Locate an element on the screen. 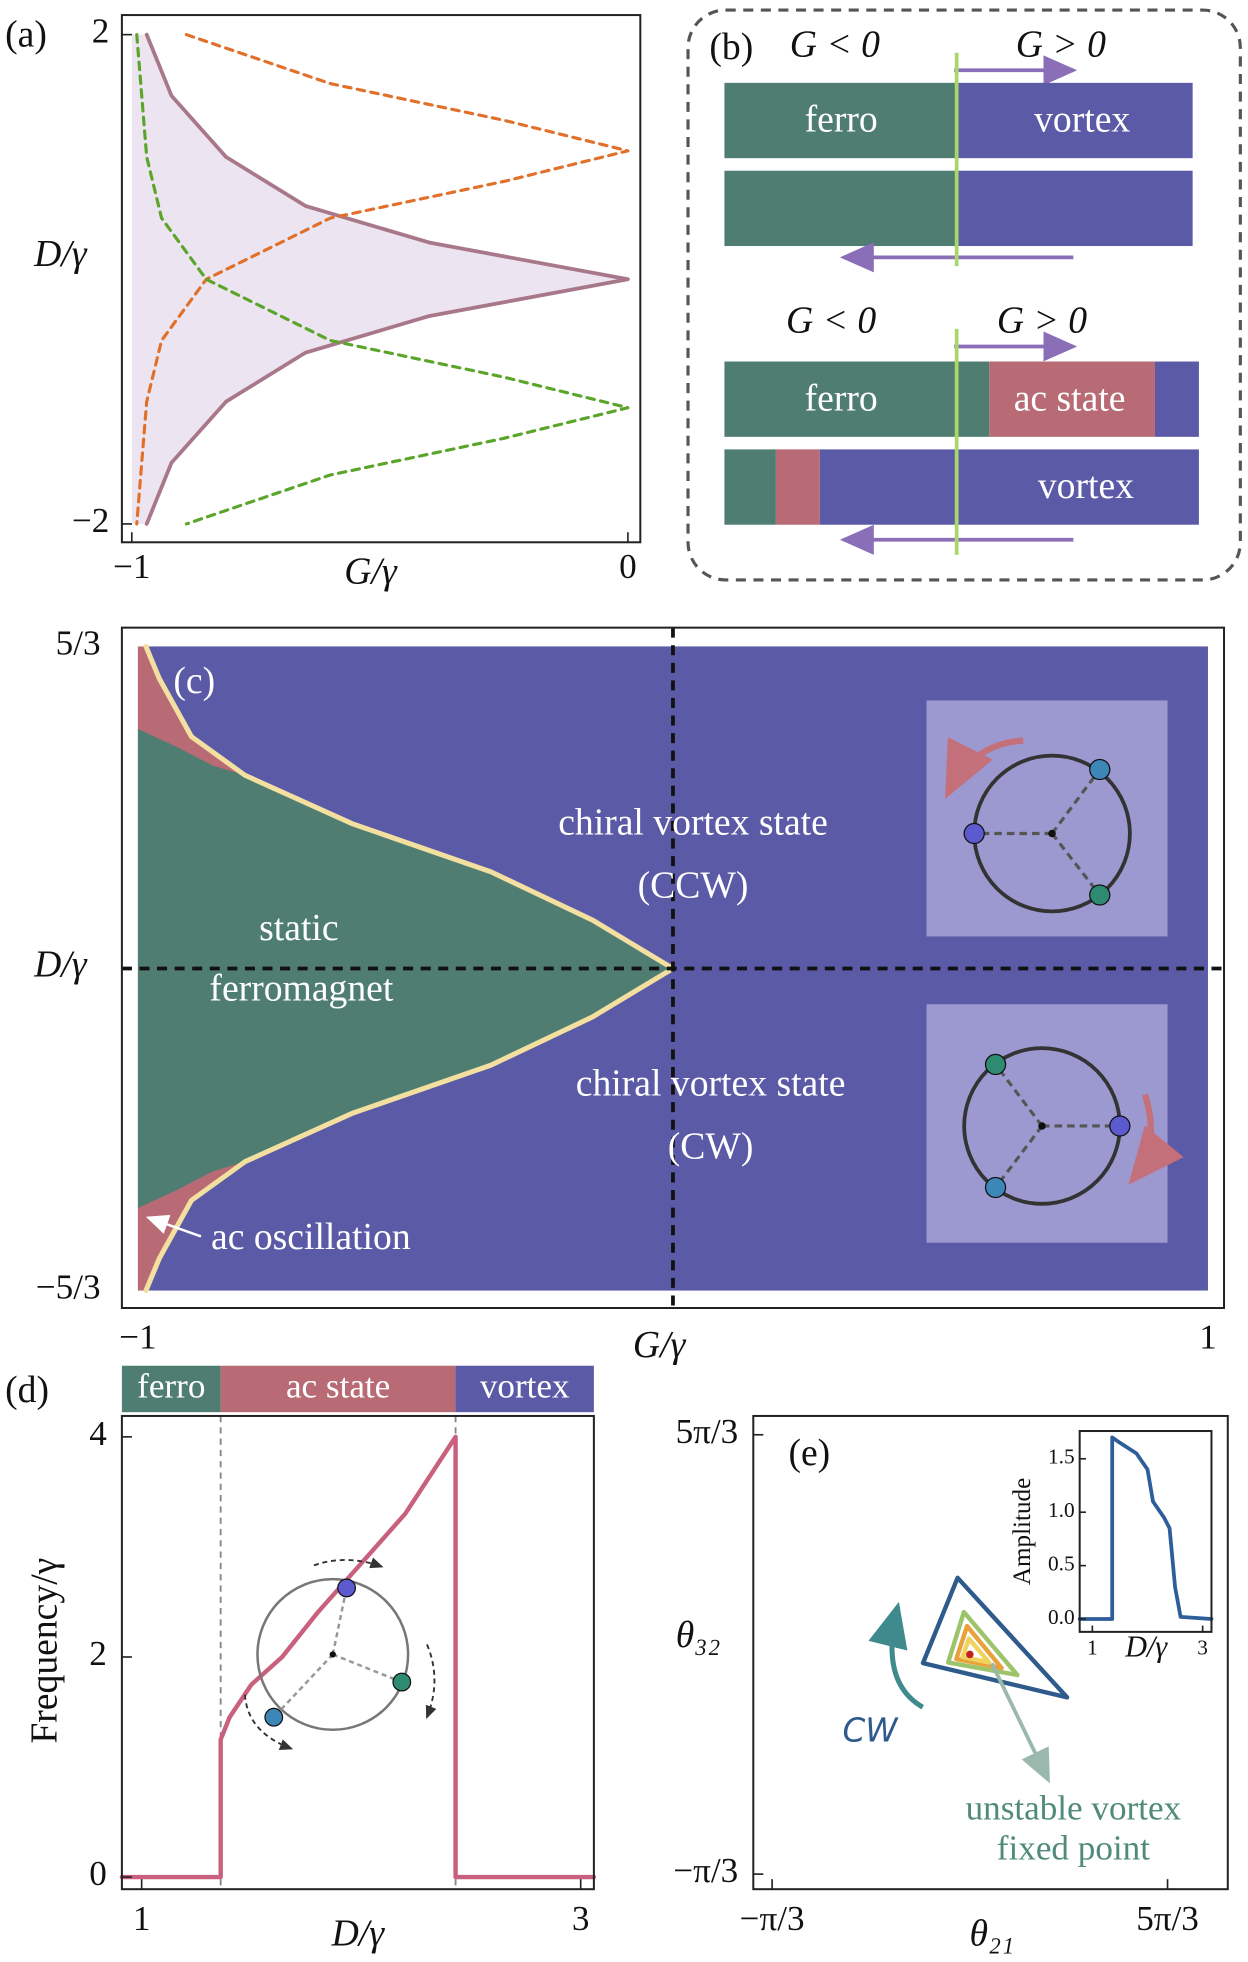 This screenshot has height=1962, width=1248. state-label: ac state is located at coordinates (1070, 398).